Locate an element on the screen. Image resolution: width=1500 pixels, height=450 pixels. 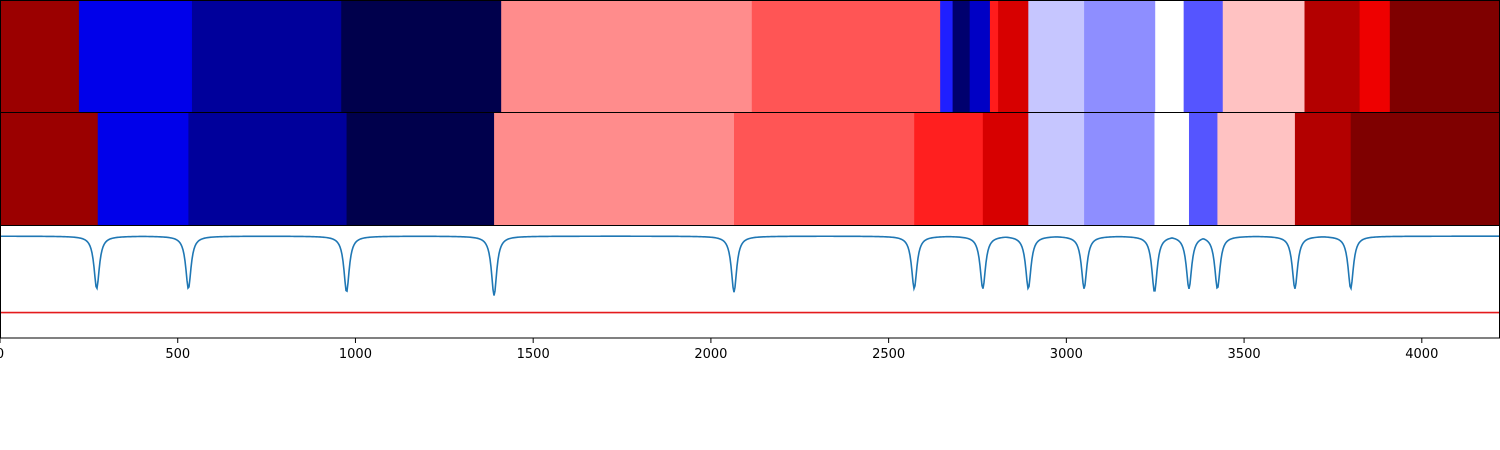
x-tick-label: 1000 is located at coordinates (355, 354).